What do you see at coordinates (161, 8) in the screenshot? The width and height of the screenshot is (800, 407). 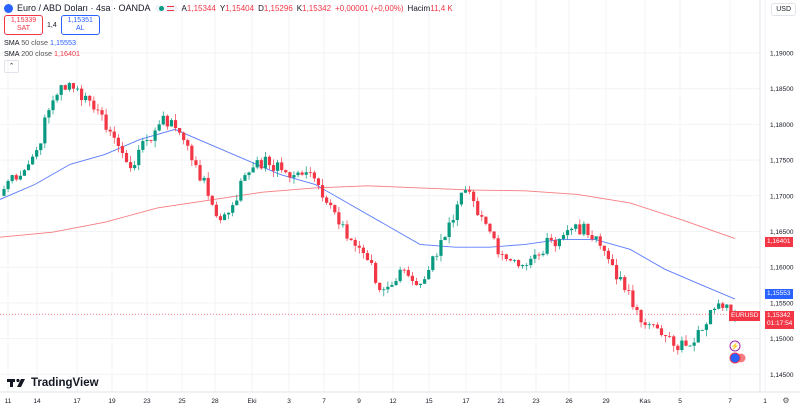 I see `market-open-icon` at bounding box center [161, 8].